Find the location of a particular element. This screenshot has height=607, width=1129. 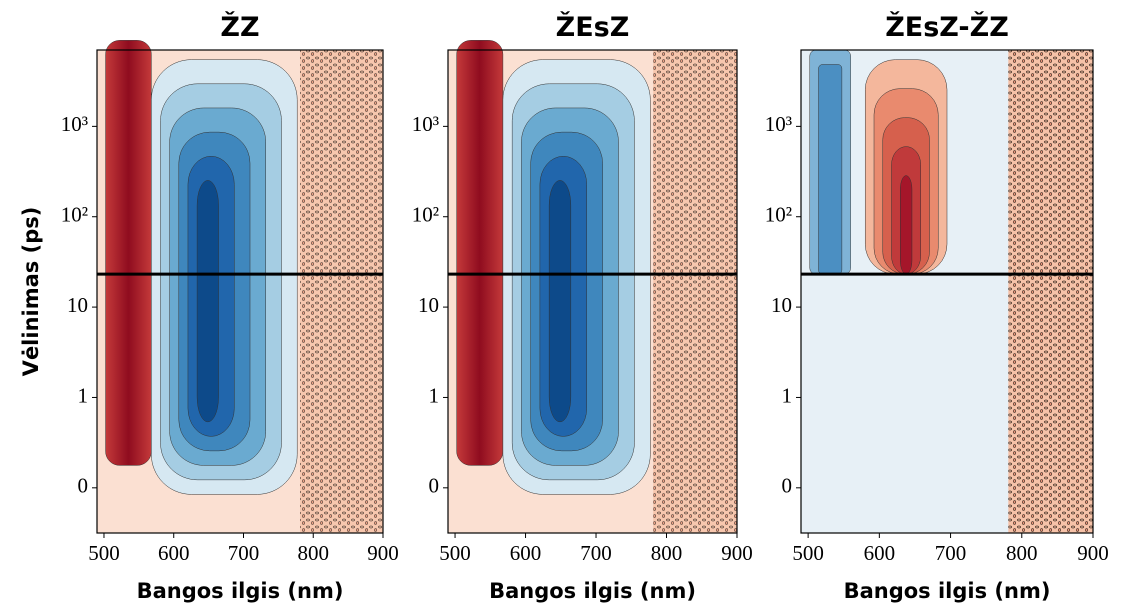

panel-title: ŽZ is located at coordinates (239, 27).